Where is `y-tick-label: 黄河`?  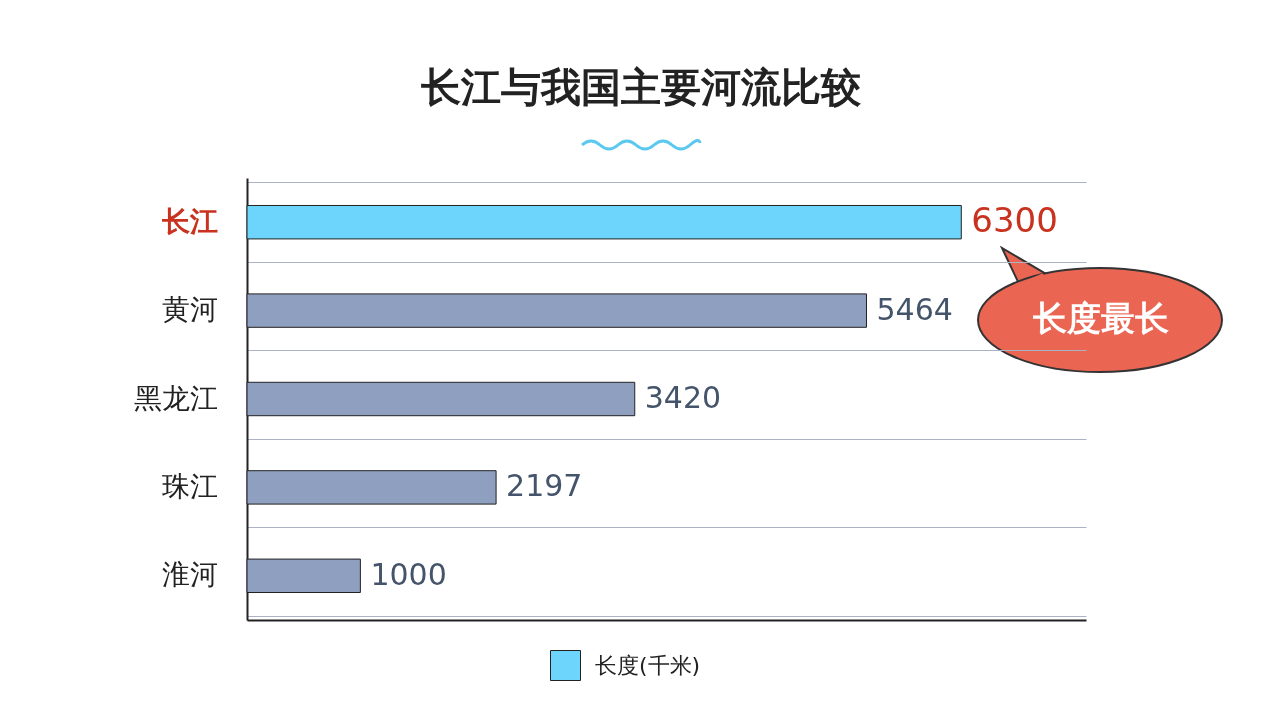 y-tick-label: 黄河 is located at coordinates (189, 310).